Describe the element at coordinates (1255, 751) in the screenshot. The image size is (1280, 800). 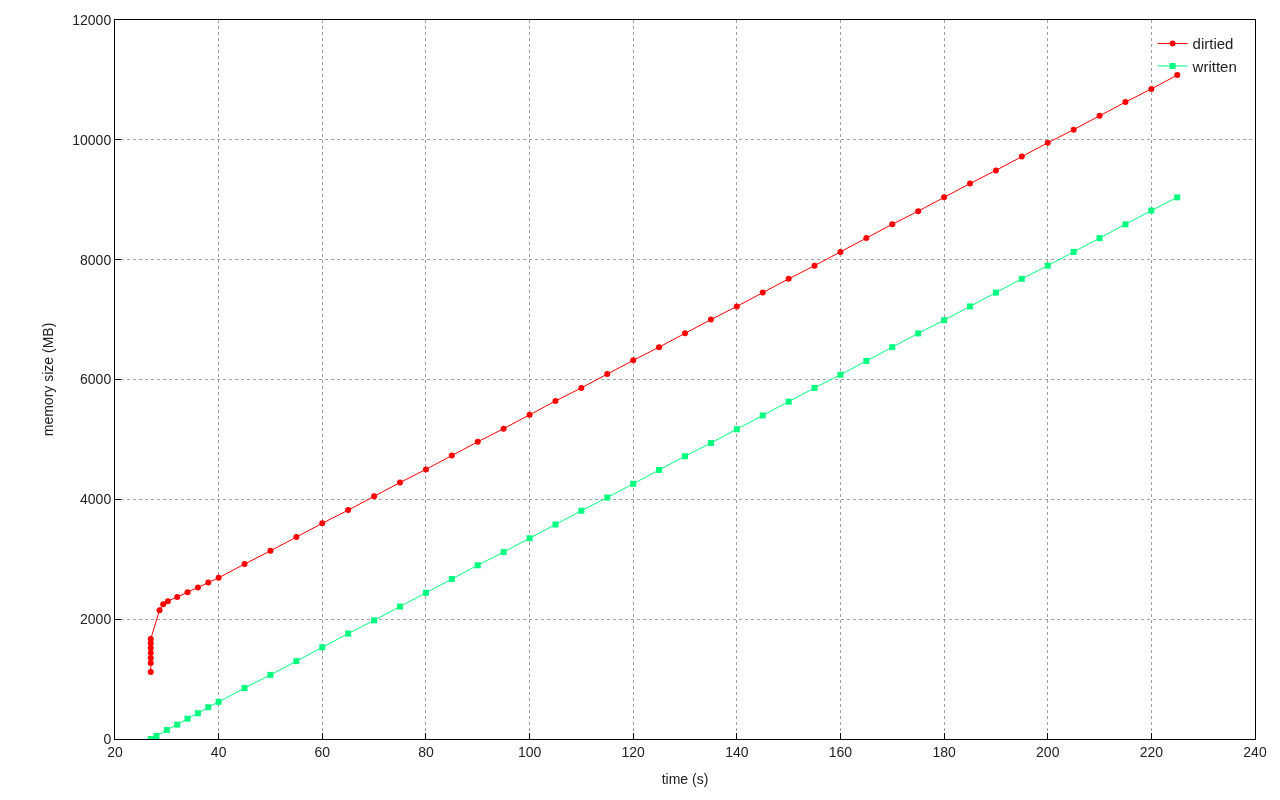
I see `x-tick-label: 240` at that location.